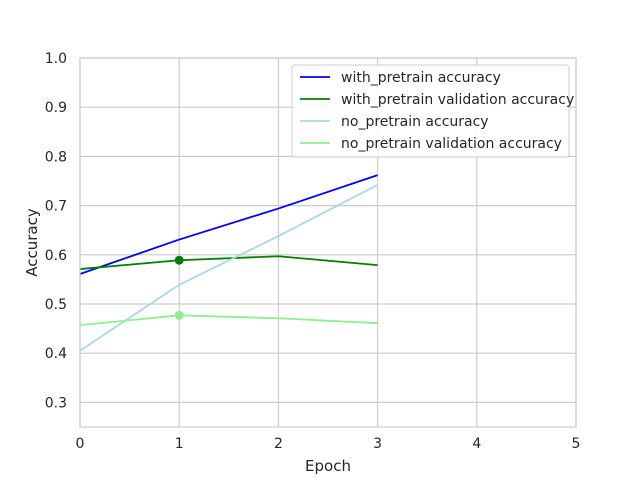  What do you see at coordinates (56, 354) in the screenshot?
I see `y-tick-label: 0.4` at bounding box center [56, 354].